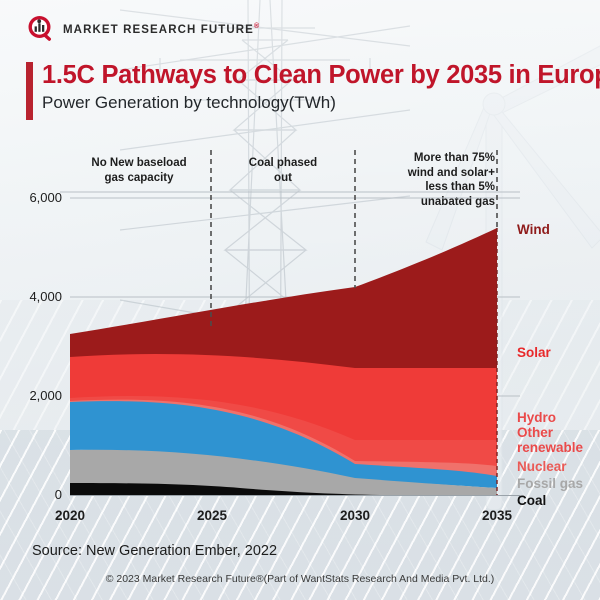  What do you see at coordinates (283, 472) in the screenshot?
I see `area-fossil-gas` at bounding box center [283, 472].